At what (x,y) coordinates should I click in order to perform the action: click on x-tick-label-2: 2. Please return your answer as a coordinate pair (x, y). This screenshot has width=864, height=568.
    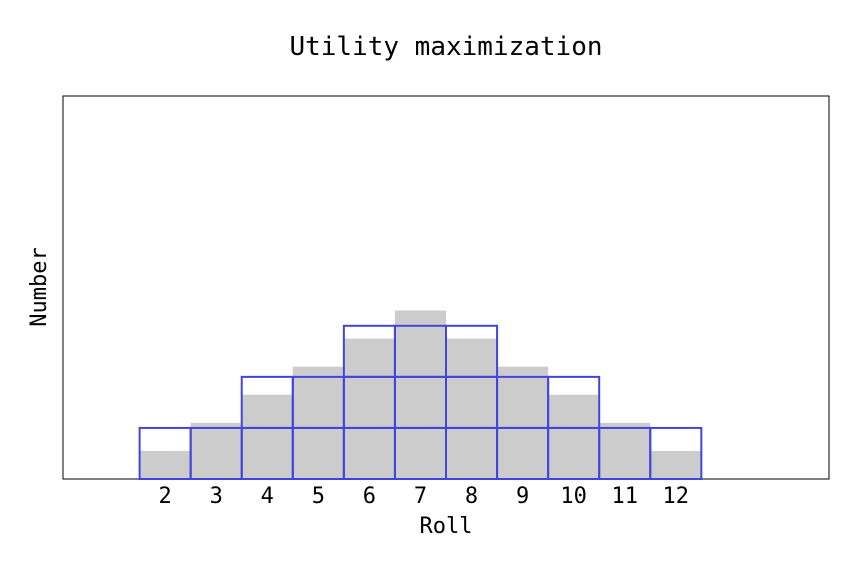
    Looking at the image, I should click on (165, 496).